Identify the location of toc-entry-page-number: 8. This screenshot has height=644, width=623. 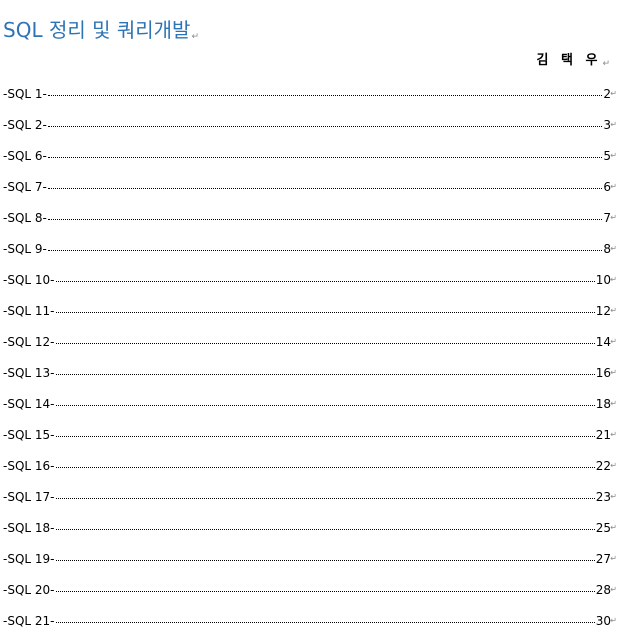
(607, 249).